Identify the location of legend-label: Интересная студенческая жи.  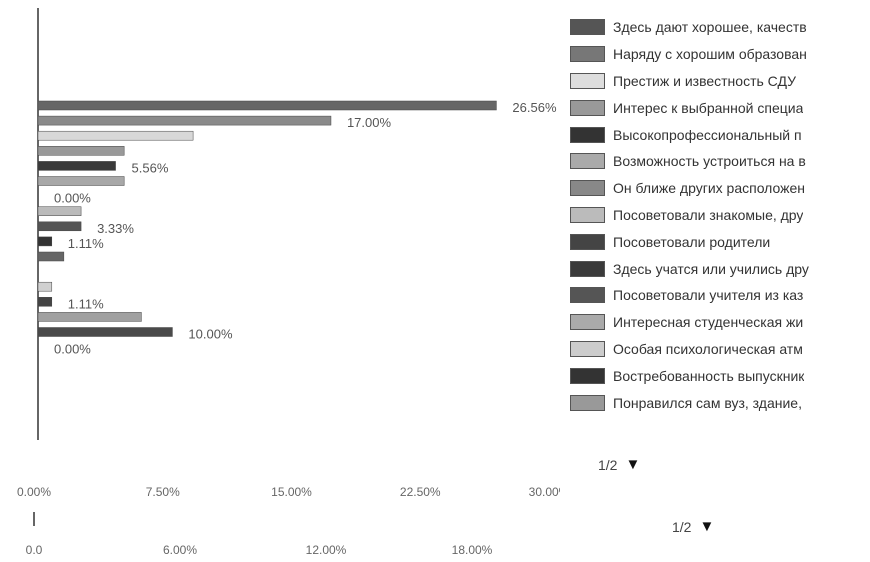
(708, 322).